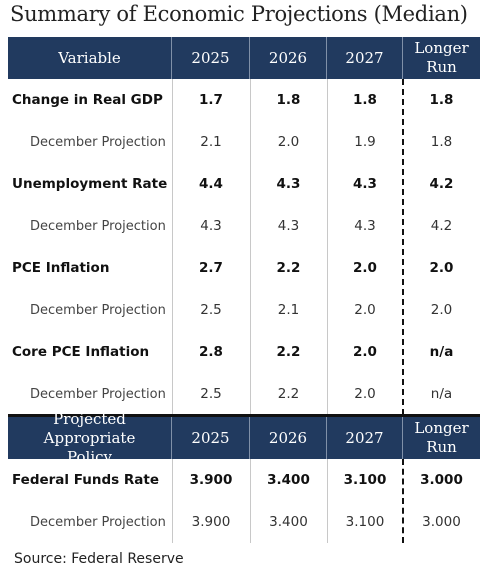  Describe the element at coordinates (90, 438) in the screenshot. I see `header-cell: Projected Appropriate Policy` at that location.